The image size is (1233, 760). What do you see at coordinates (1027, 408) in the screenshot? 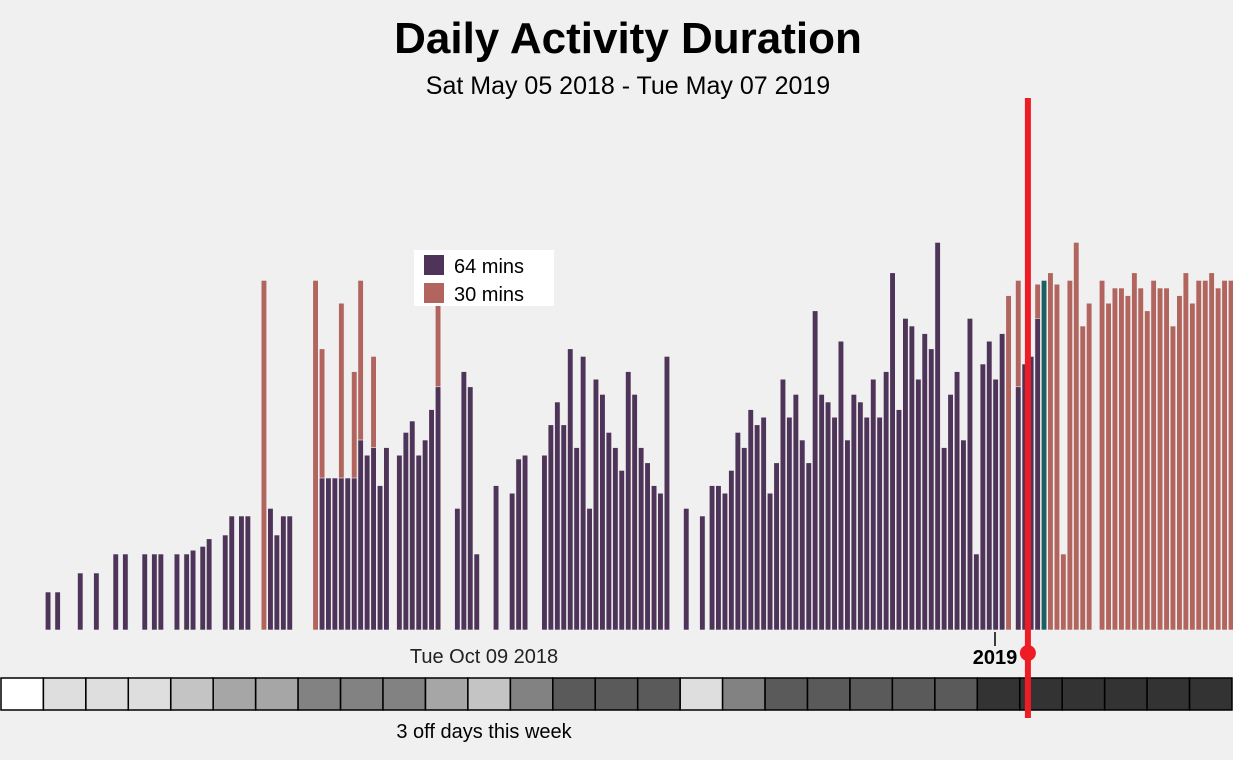
I see `date-cursor` at bounding box center [1027, 408].